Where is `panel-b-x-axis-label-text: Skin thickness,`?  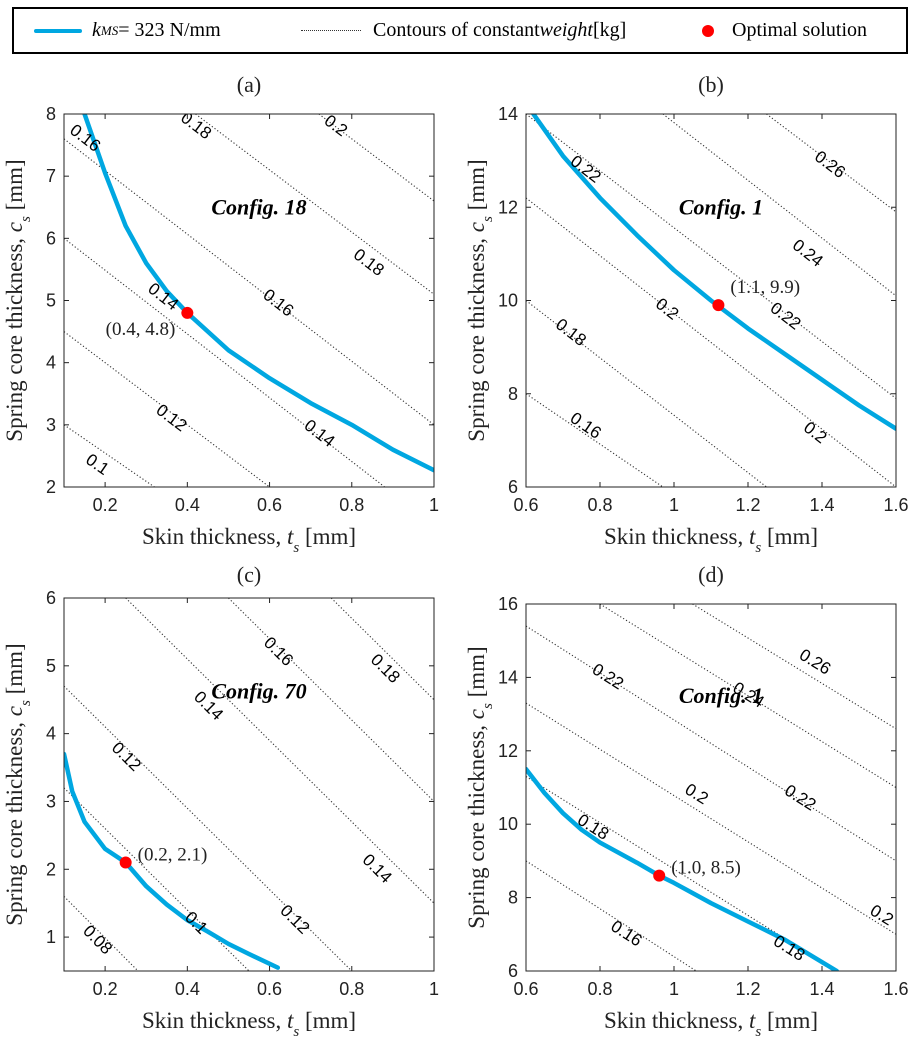 panel-b-x-axis-label-text: Skin thickness, is located at coordinates (676, 536).